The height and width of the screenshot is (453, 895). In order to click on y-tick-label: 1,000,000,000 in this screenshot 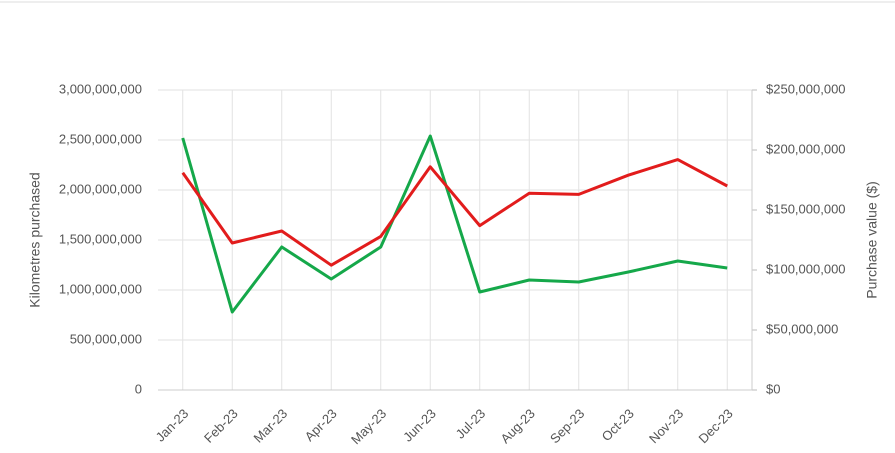, I will do `click(100, 288)`.